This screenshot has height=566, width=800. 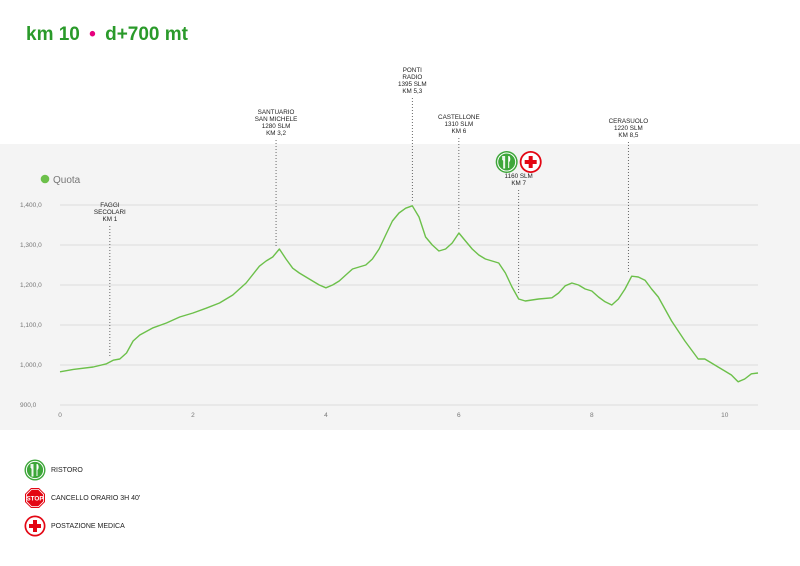 What do you see at coordinates (628, 135) in the screenshot?
I see `annotation-label: KM 8,5` at bounding box center [628, 135].